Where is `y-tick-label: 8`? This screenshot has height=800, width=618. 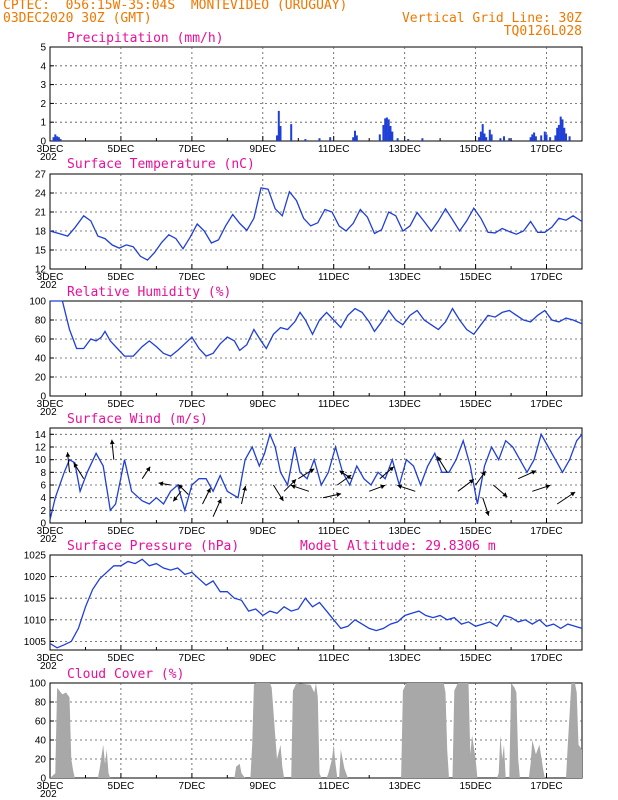
y-tick-label: 8 is located at coordinates (43, 473).